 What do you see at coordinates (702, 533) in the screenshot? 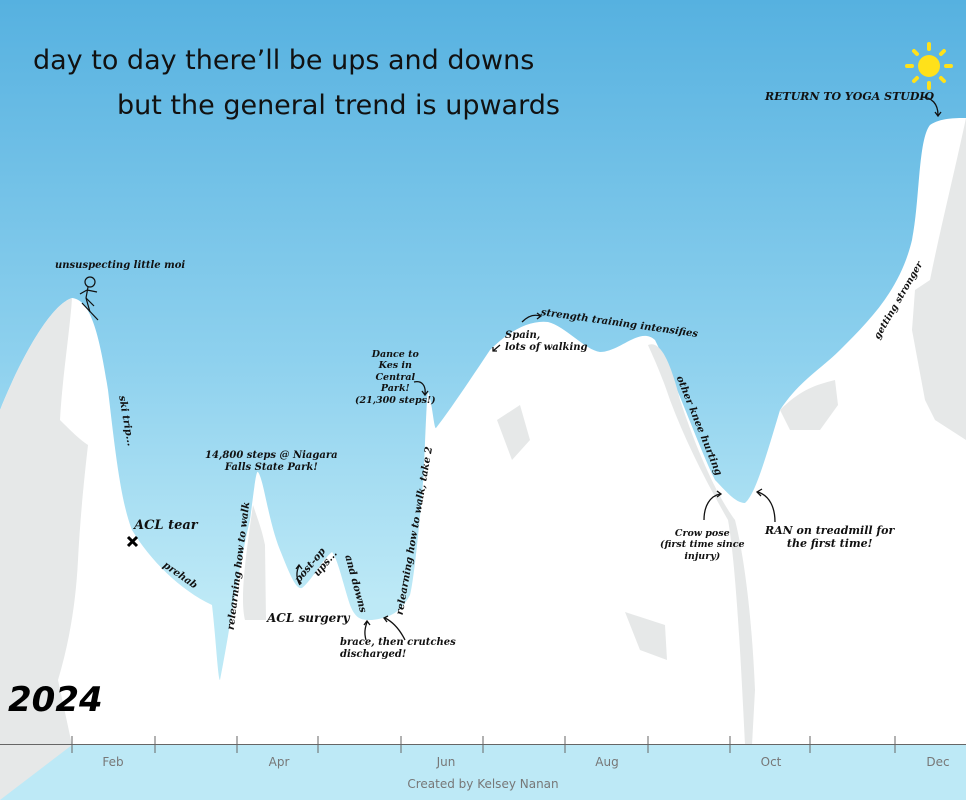
I see `annotation-crow-line-1: Crow pose` at bounding box center [702, 533].